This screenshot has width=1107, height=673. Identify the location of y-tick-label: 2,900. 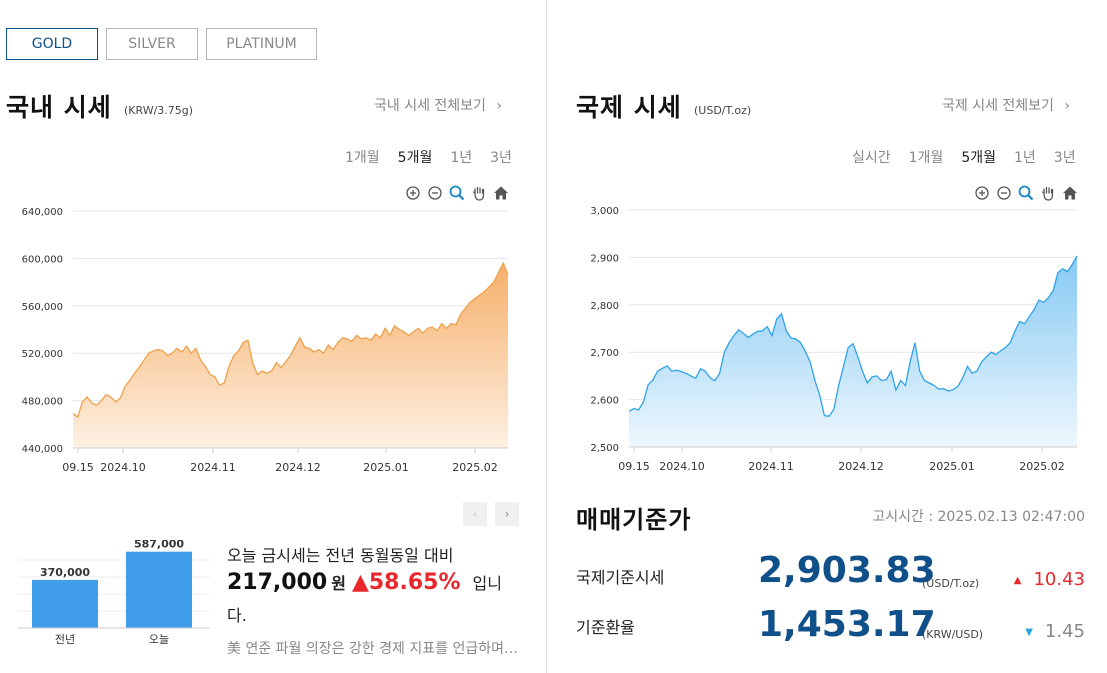
(604, 258).